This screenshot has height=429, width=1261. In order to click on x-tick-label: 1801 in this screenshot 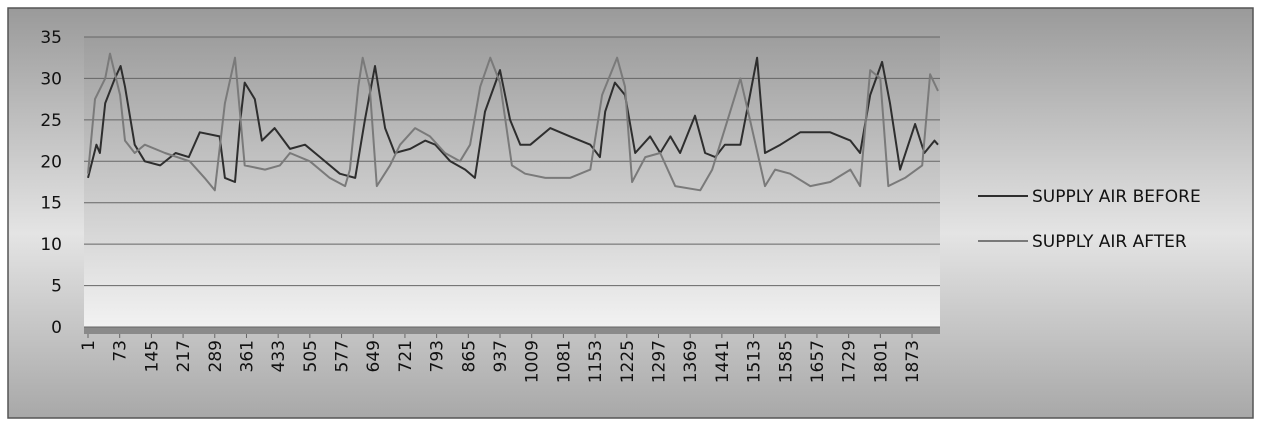, I will do `click(881, 361)`.